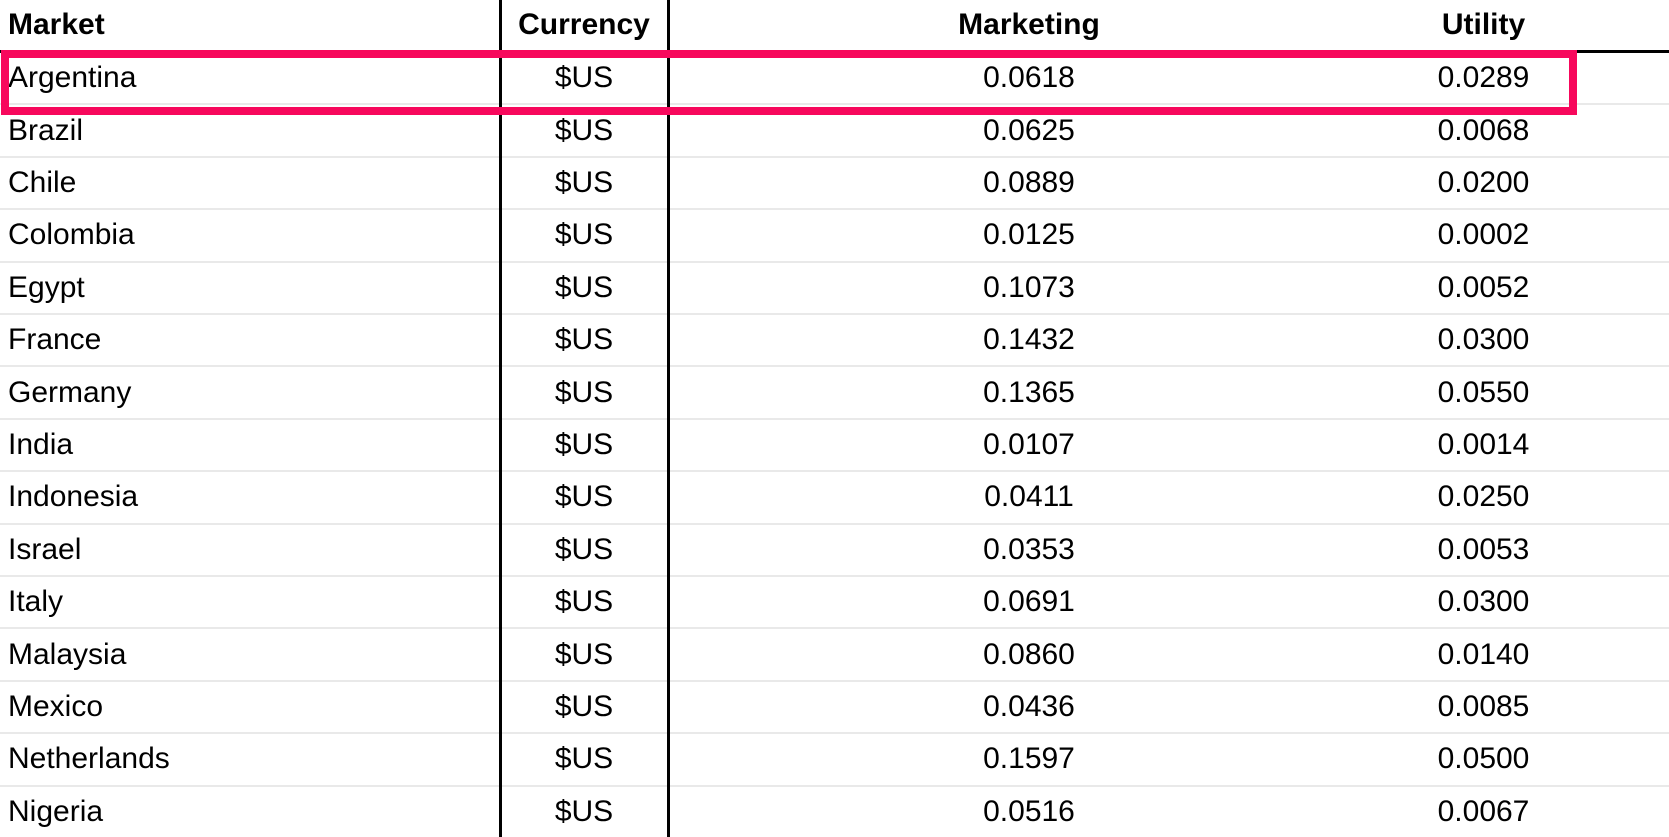 The image size is (1669, 837). What do you see at coordinates (834, 548) in the screenshot?
I see `table-row-israel: Israel $US 0.0353 0.0053` at bounding box center [834, 548].